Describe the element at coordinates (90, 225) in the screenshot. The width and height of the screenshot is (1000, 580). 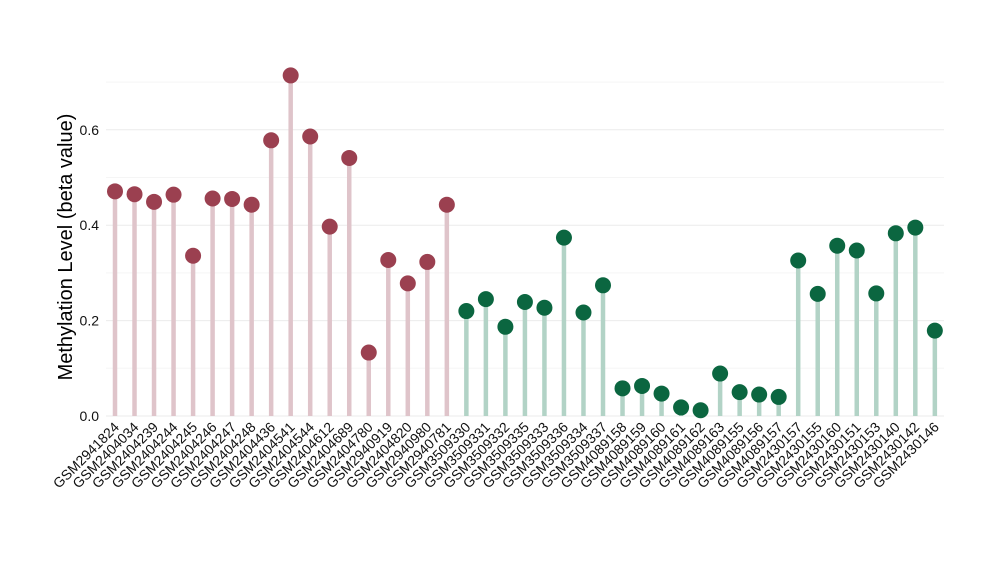
I see `y-tick-label: 0.4` at that location.